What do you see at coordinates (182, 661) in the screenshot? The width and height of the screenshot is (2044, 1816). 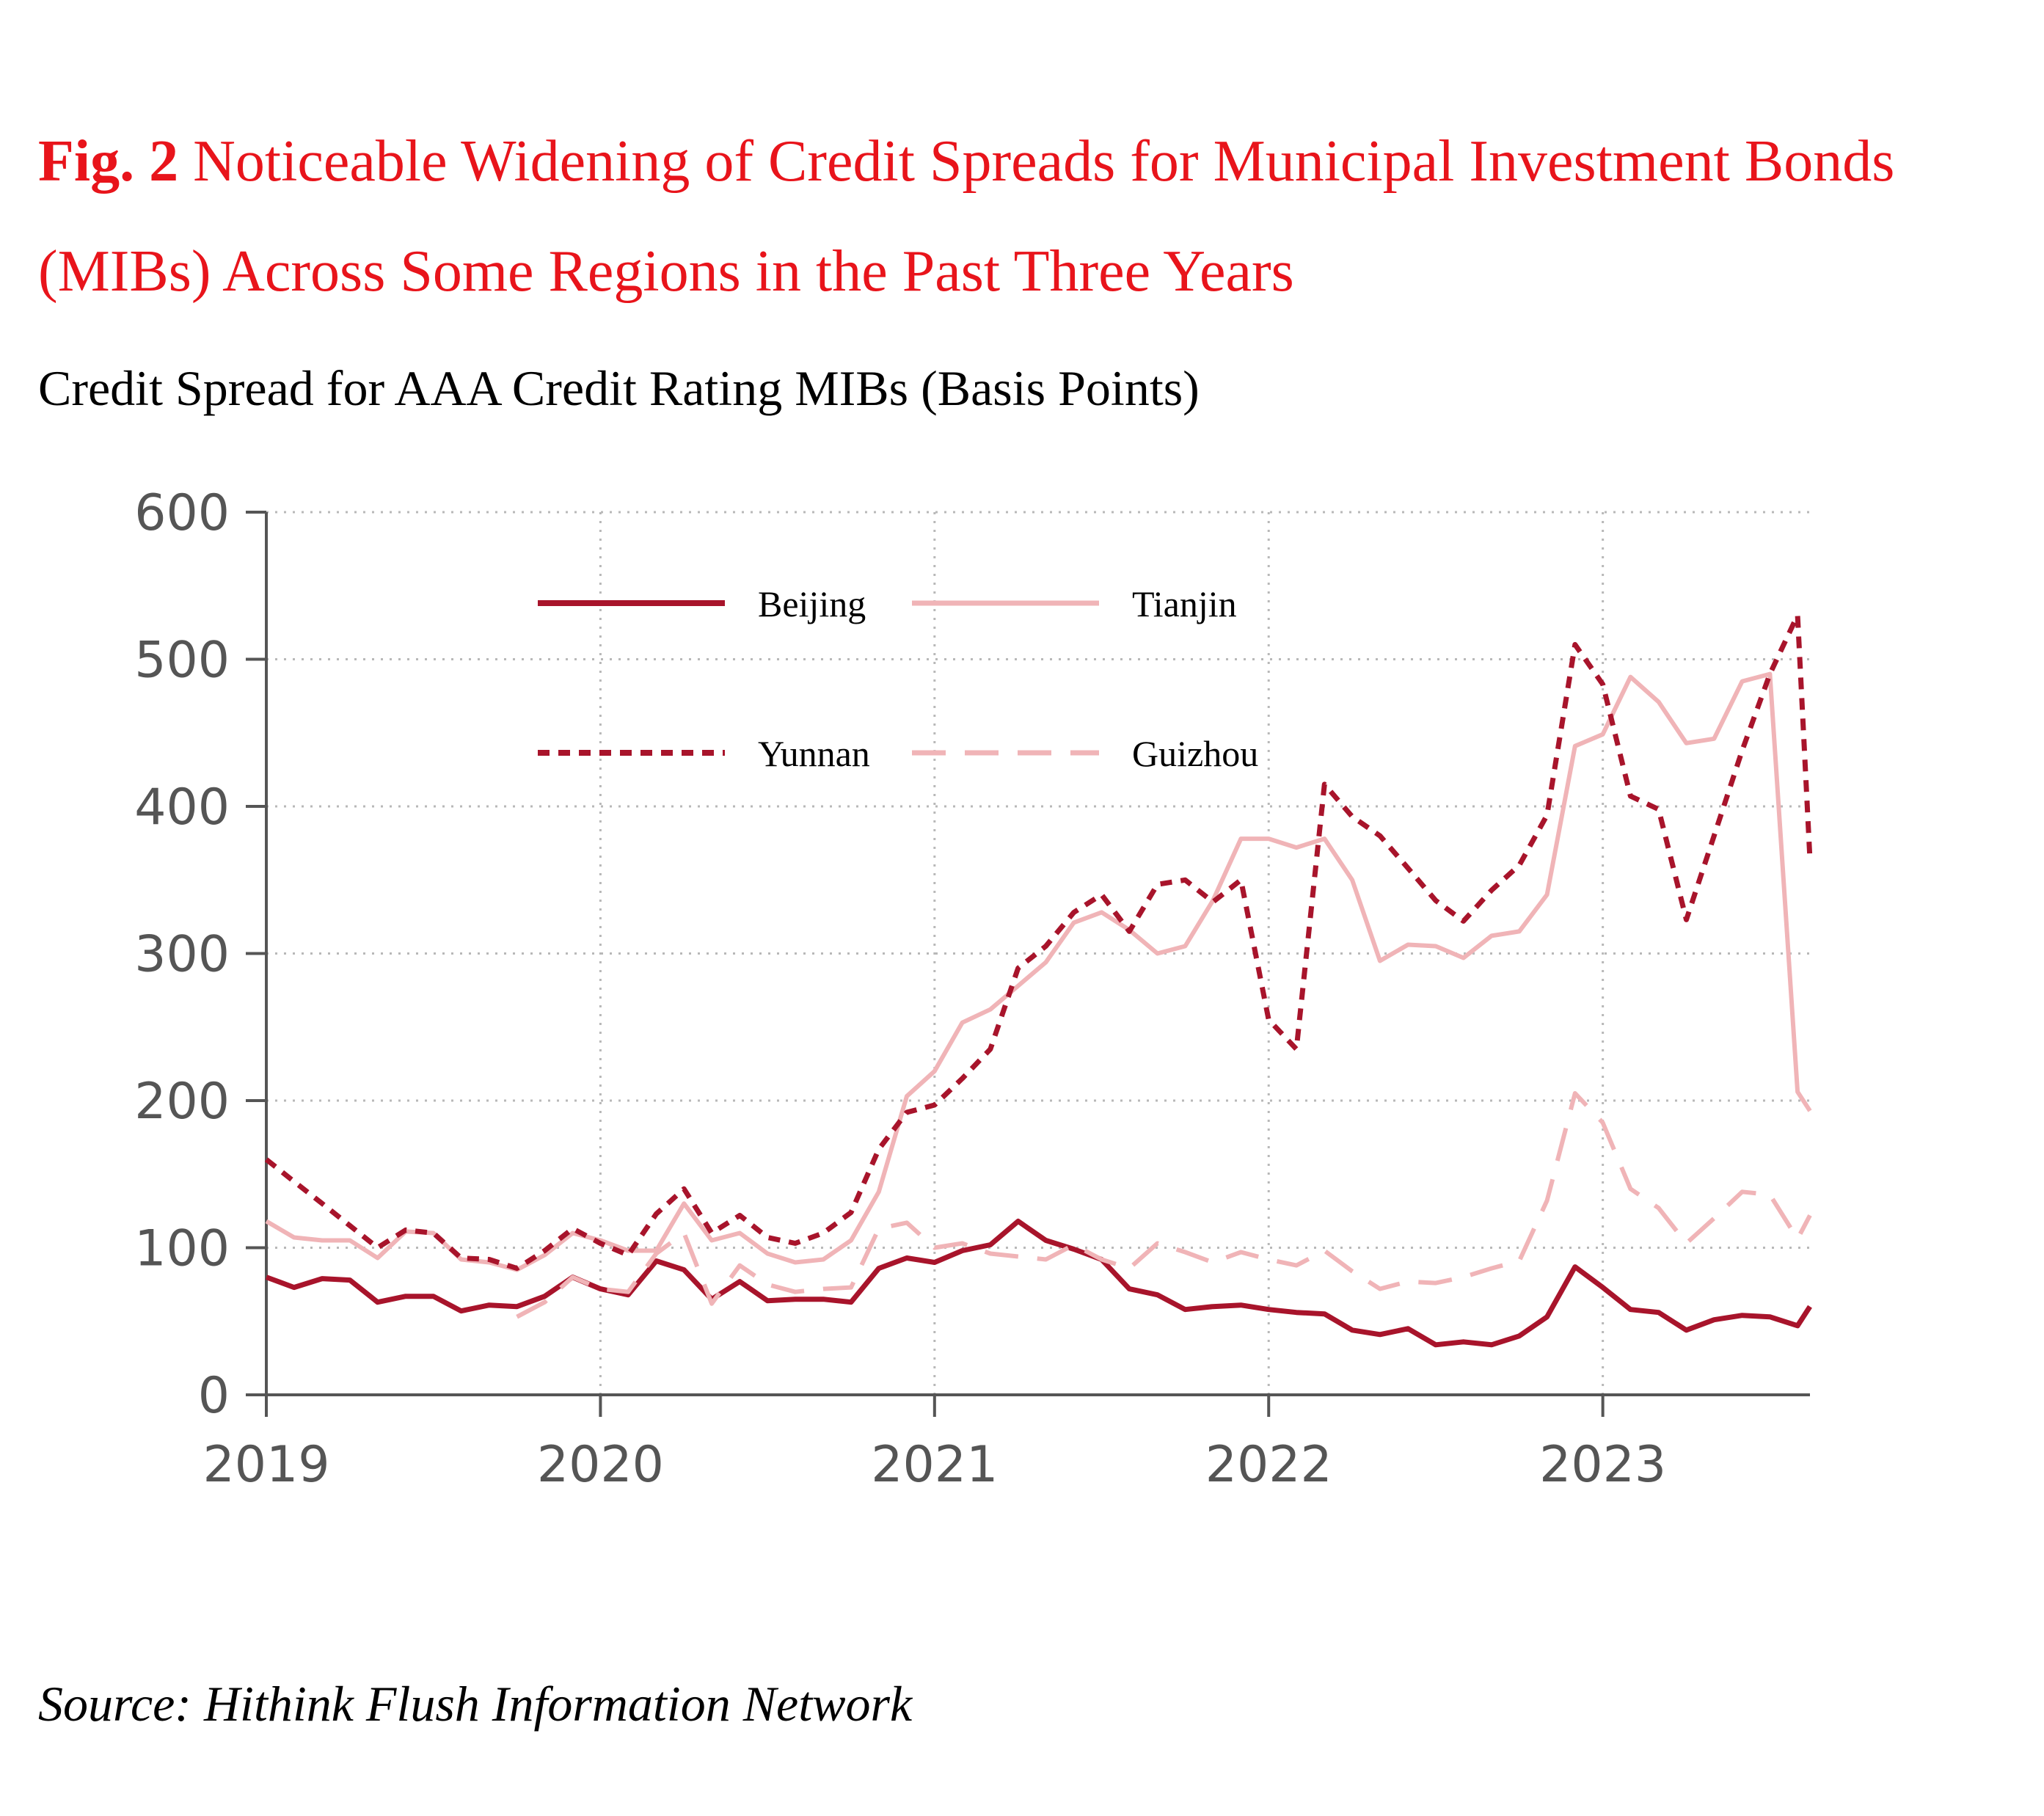 I see `y-tick-label: 500` at bounding box center [182, 661].